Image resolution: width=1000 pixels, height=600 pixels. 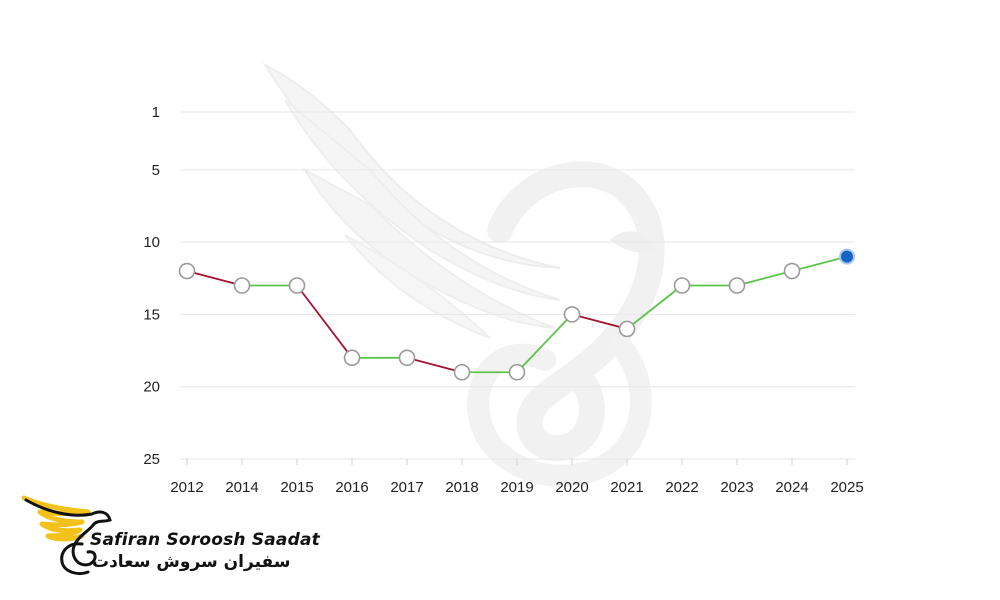 I want to click on x-tick-label: 2022, so click(x=681, y=487).